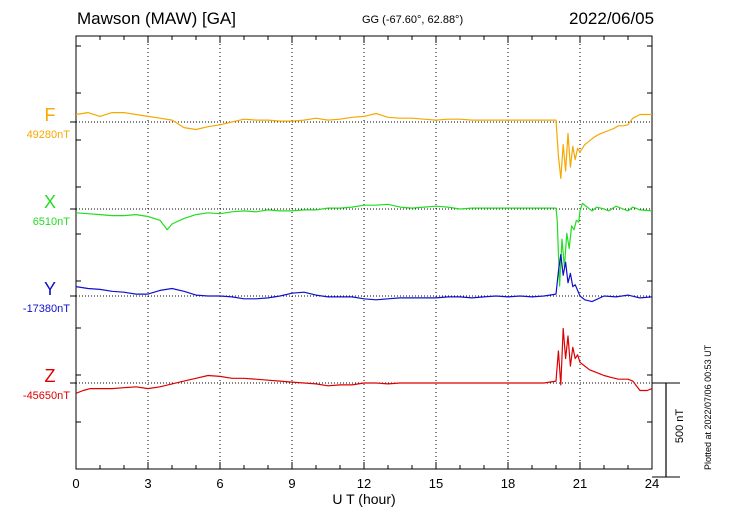  I want to click on x-tick-label: 24, so click(652, 483).